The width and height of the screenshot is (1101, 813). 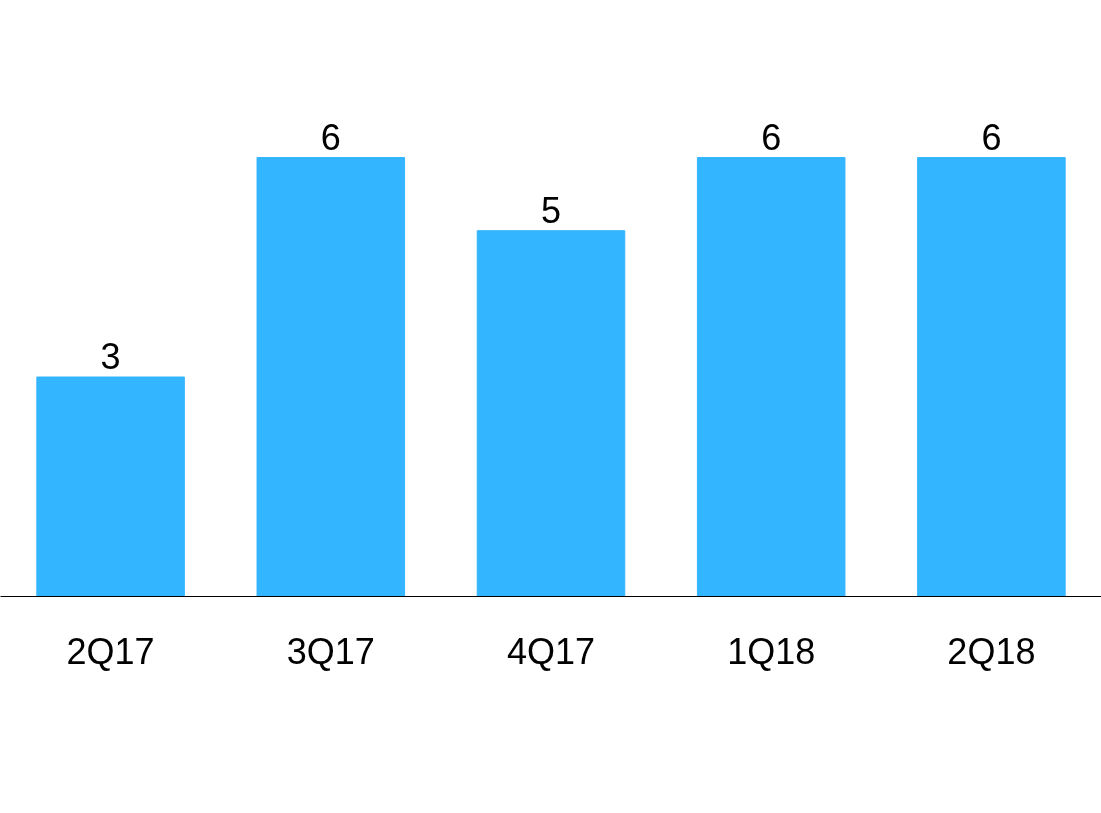 What do you see at coordinates (110, 357) in the screenshot?
I see `data-label: 3` at bounding box center [110, 357].